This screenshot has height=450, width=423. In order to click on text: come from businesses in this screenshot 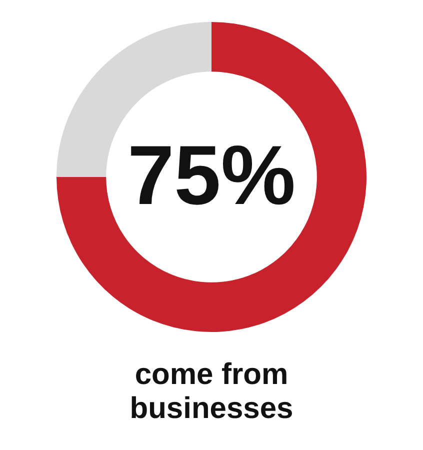, I will do `click(211, 392)`.